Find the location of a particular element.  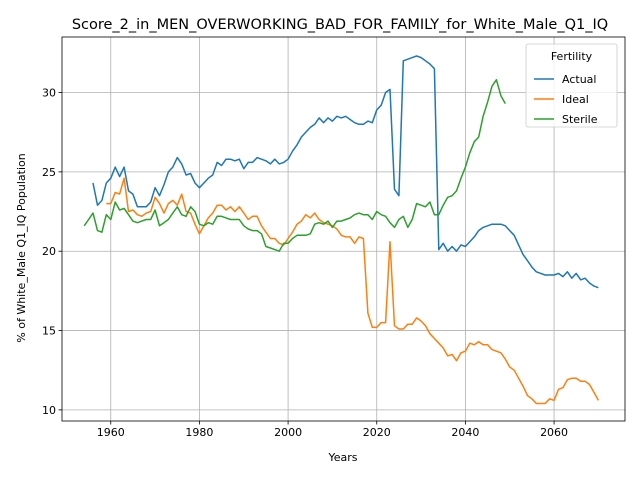

x-axis-ticks: 1960 1980 2000 2020 2040 2060 is located at coordinates (332, 430).